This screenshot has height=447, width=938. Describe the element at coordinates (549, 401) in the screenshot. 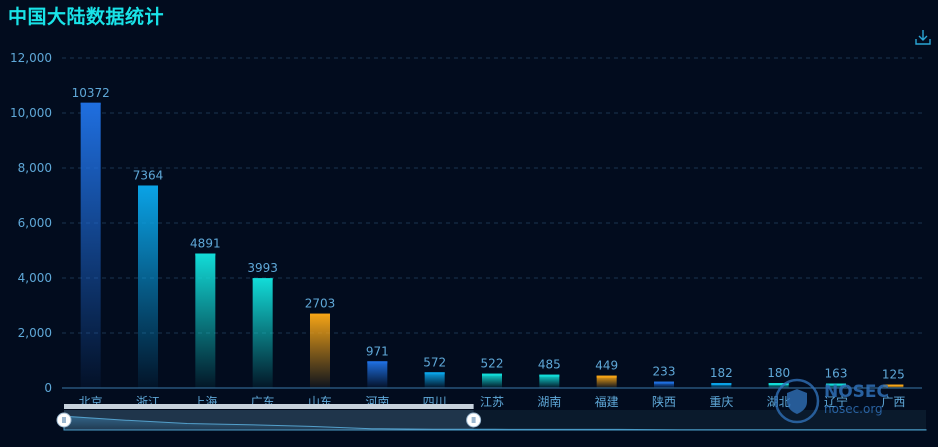

I see `x-tick-label: 湖南` at that location.